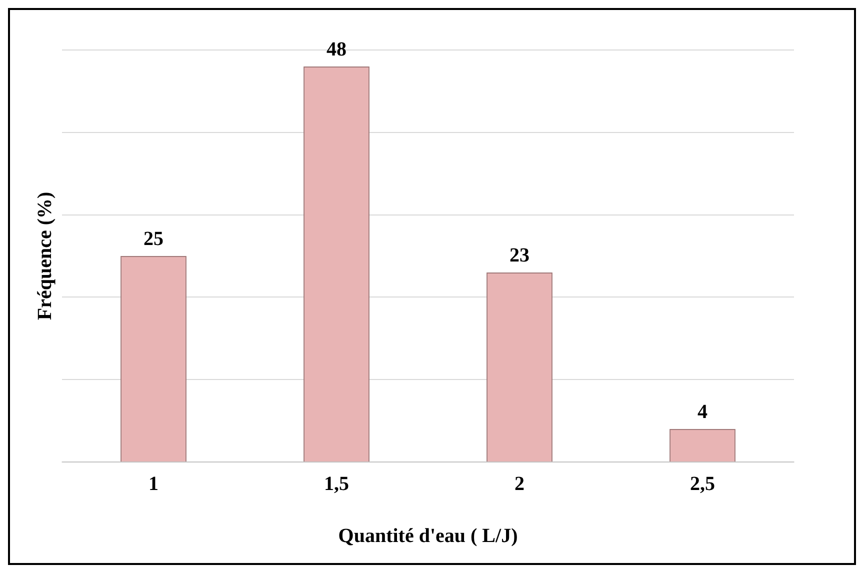 The width and height of the screenshot is (864, 573). I want to click on x-tick-label: 2,5, so click(702, 484).